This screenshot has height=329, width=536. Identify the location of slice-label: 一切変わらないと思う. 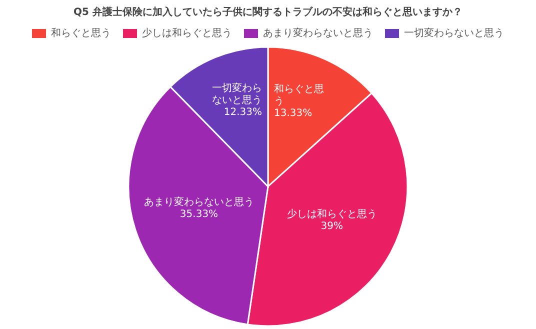
(236, 95).